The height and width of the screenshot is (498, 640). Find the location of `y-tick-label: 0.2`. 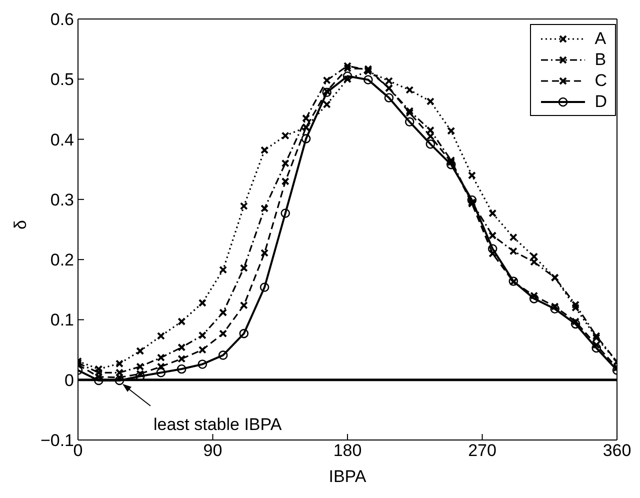

y-tick-label: 0.2 is located at coordinates (62, 260).